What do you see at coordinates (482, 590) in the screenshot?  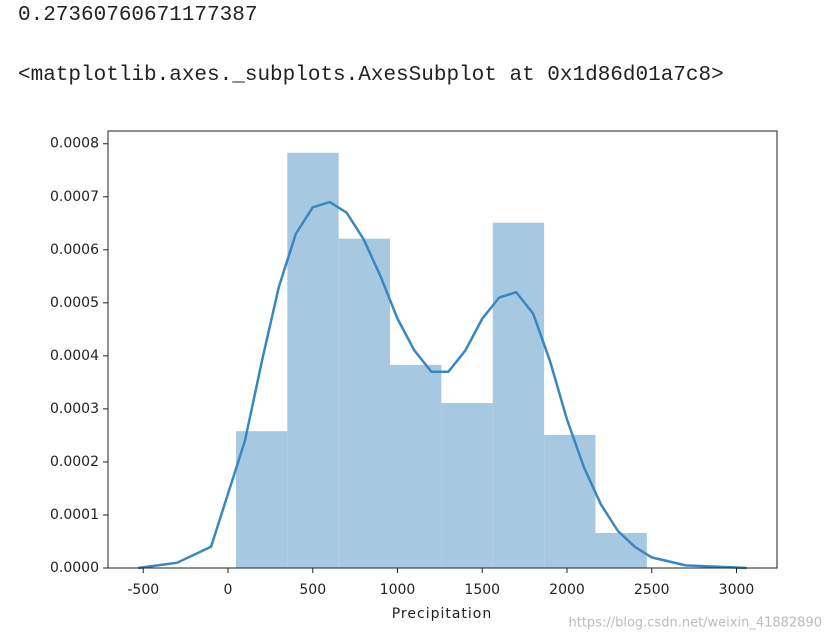 I see `x-tick-label: 1500` at bounding box center [482, 590].